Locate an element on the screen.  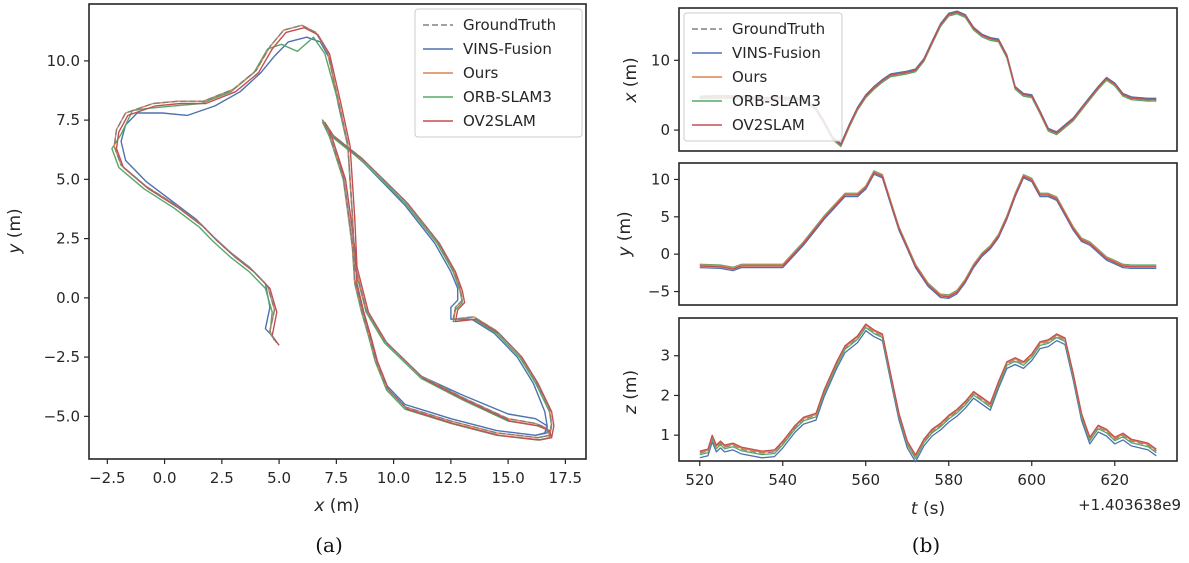
subplot-a-xtick-label: 12.5 is located at coordinates (450, 478).